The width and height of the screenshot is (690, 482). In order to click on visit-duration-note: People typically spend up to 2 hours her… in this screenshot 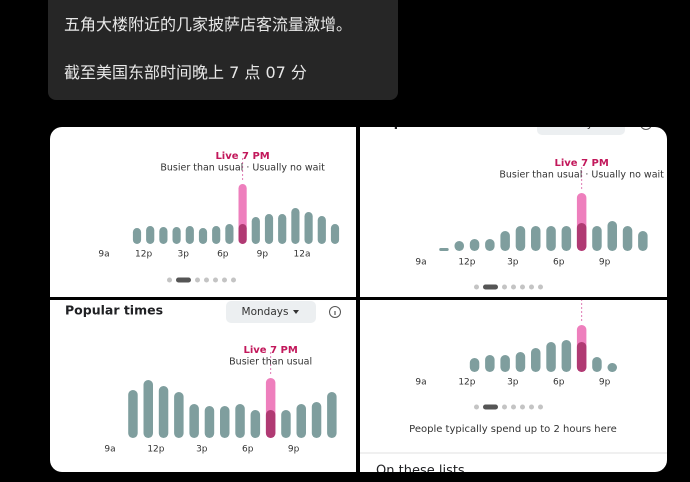, I will do `click(513, 429)`.